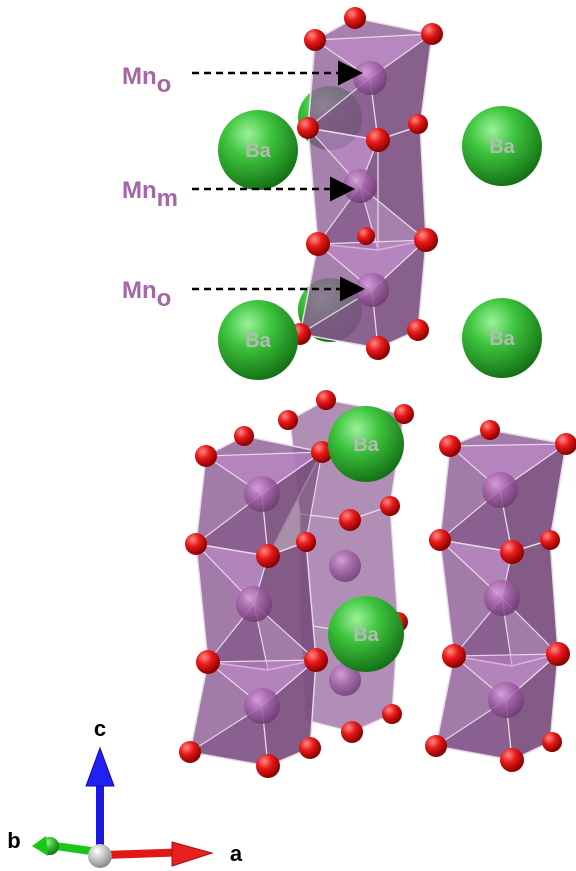 The height and width of the screenshot is (871, 576). What do you see at coordinates (100, 728) in the screenshot?
I see `c-axis-label: c` at bounding box center [100, 728].